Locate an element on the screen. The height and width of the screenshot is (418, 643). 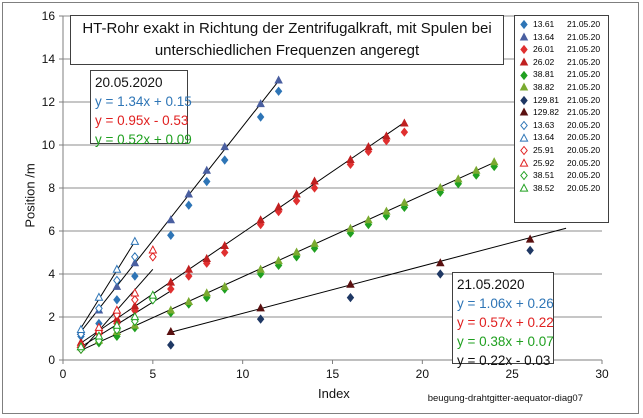
legend-label: 25.92 is located at coordinates (544, 162).